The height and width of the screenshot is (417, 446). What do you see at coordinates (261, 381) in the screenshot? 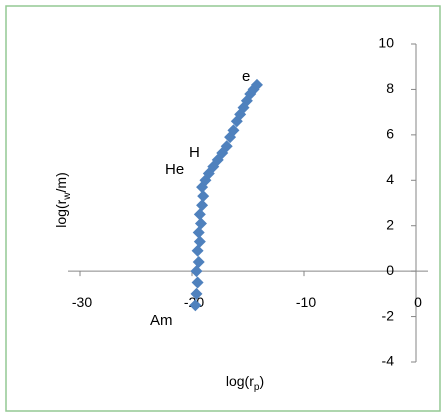
I see `x-label-part: )` at bounding box center [261, 381].